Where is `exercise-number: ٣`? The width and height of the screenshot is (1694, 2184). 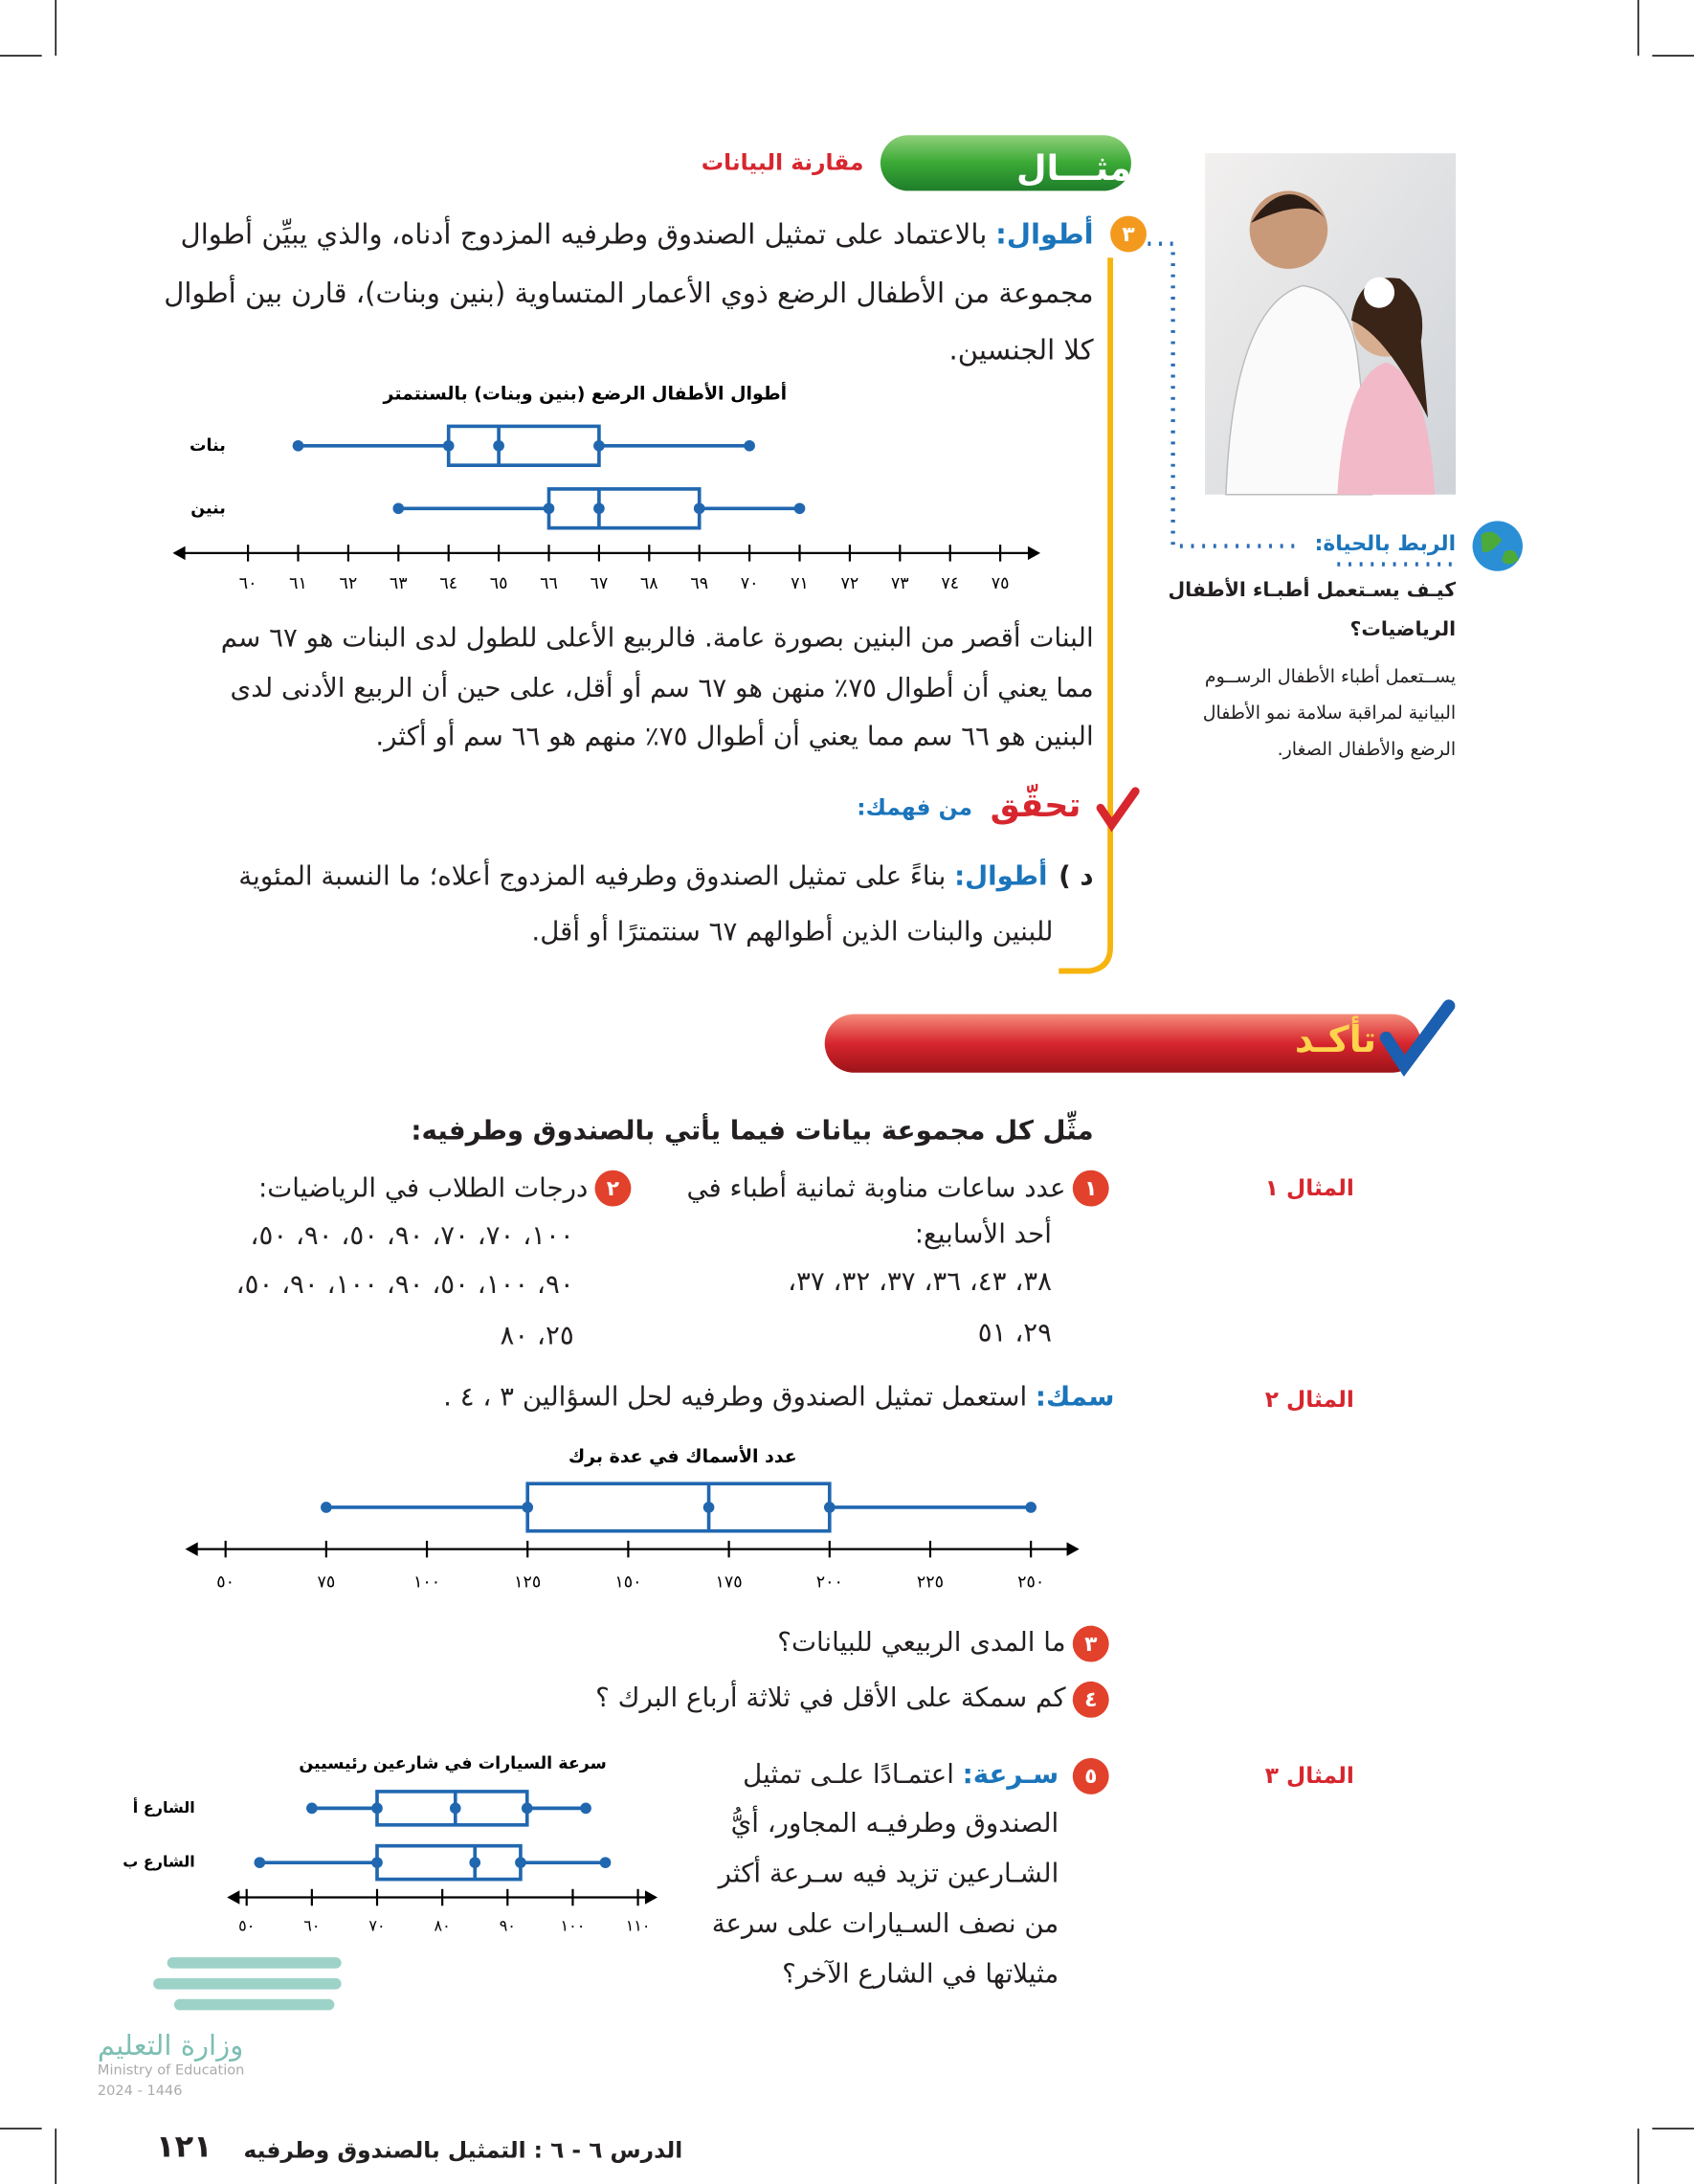
exercise-number: ٣ is located at coordinates (1090, 1643).